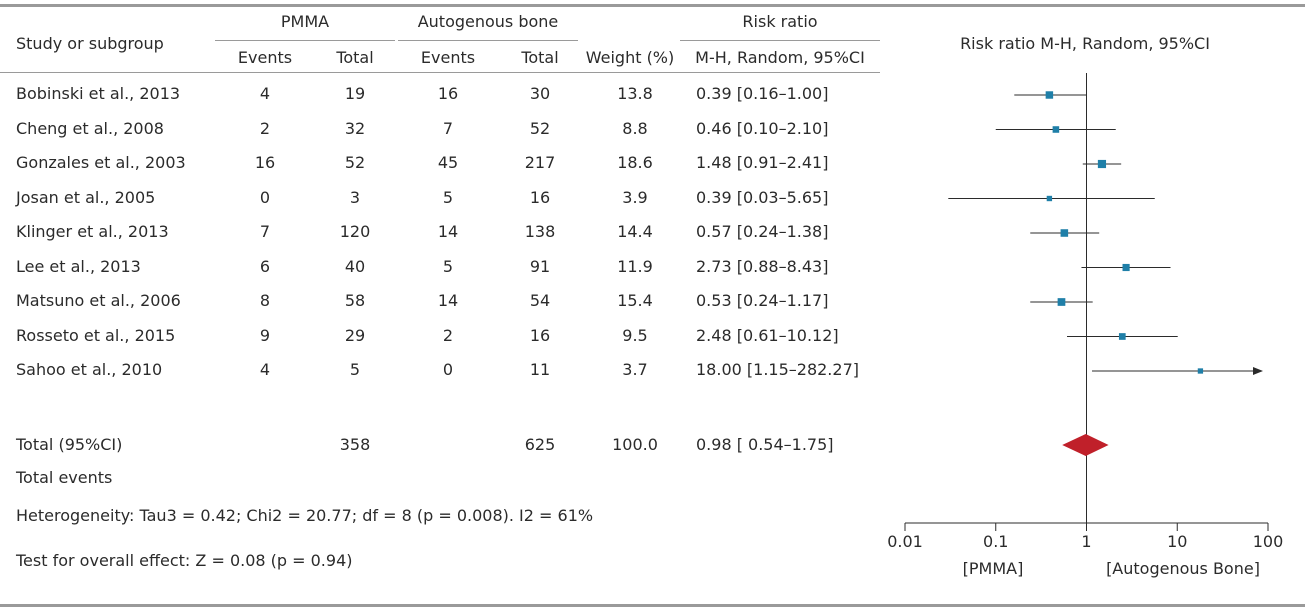  What do you see at coordinates (762, 93) in the screenshot?
I see `risk-ratio-ci: 0.39 [0.16–1.00]` at bounding box center [762, 93].